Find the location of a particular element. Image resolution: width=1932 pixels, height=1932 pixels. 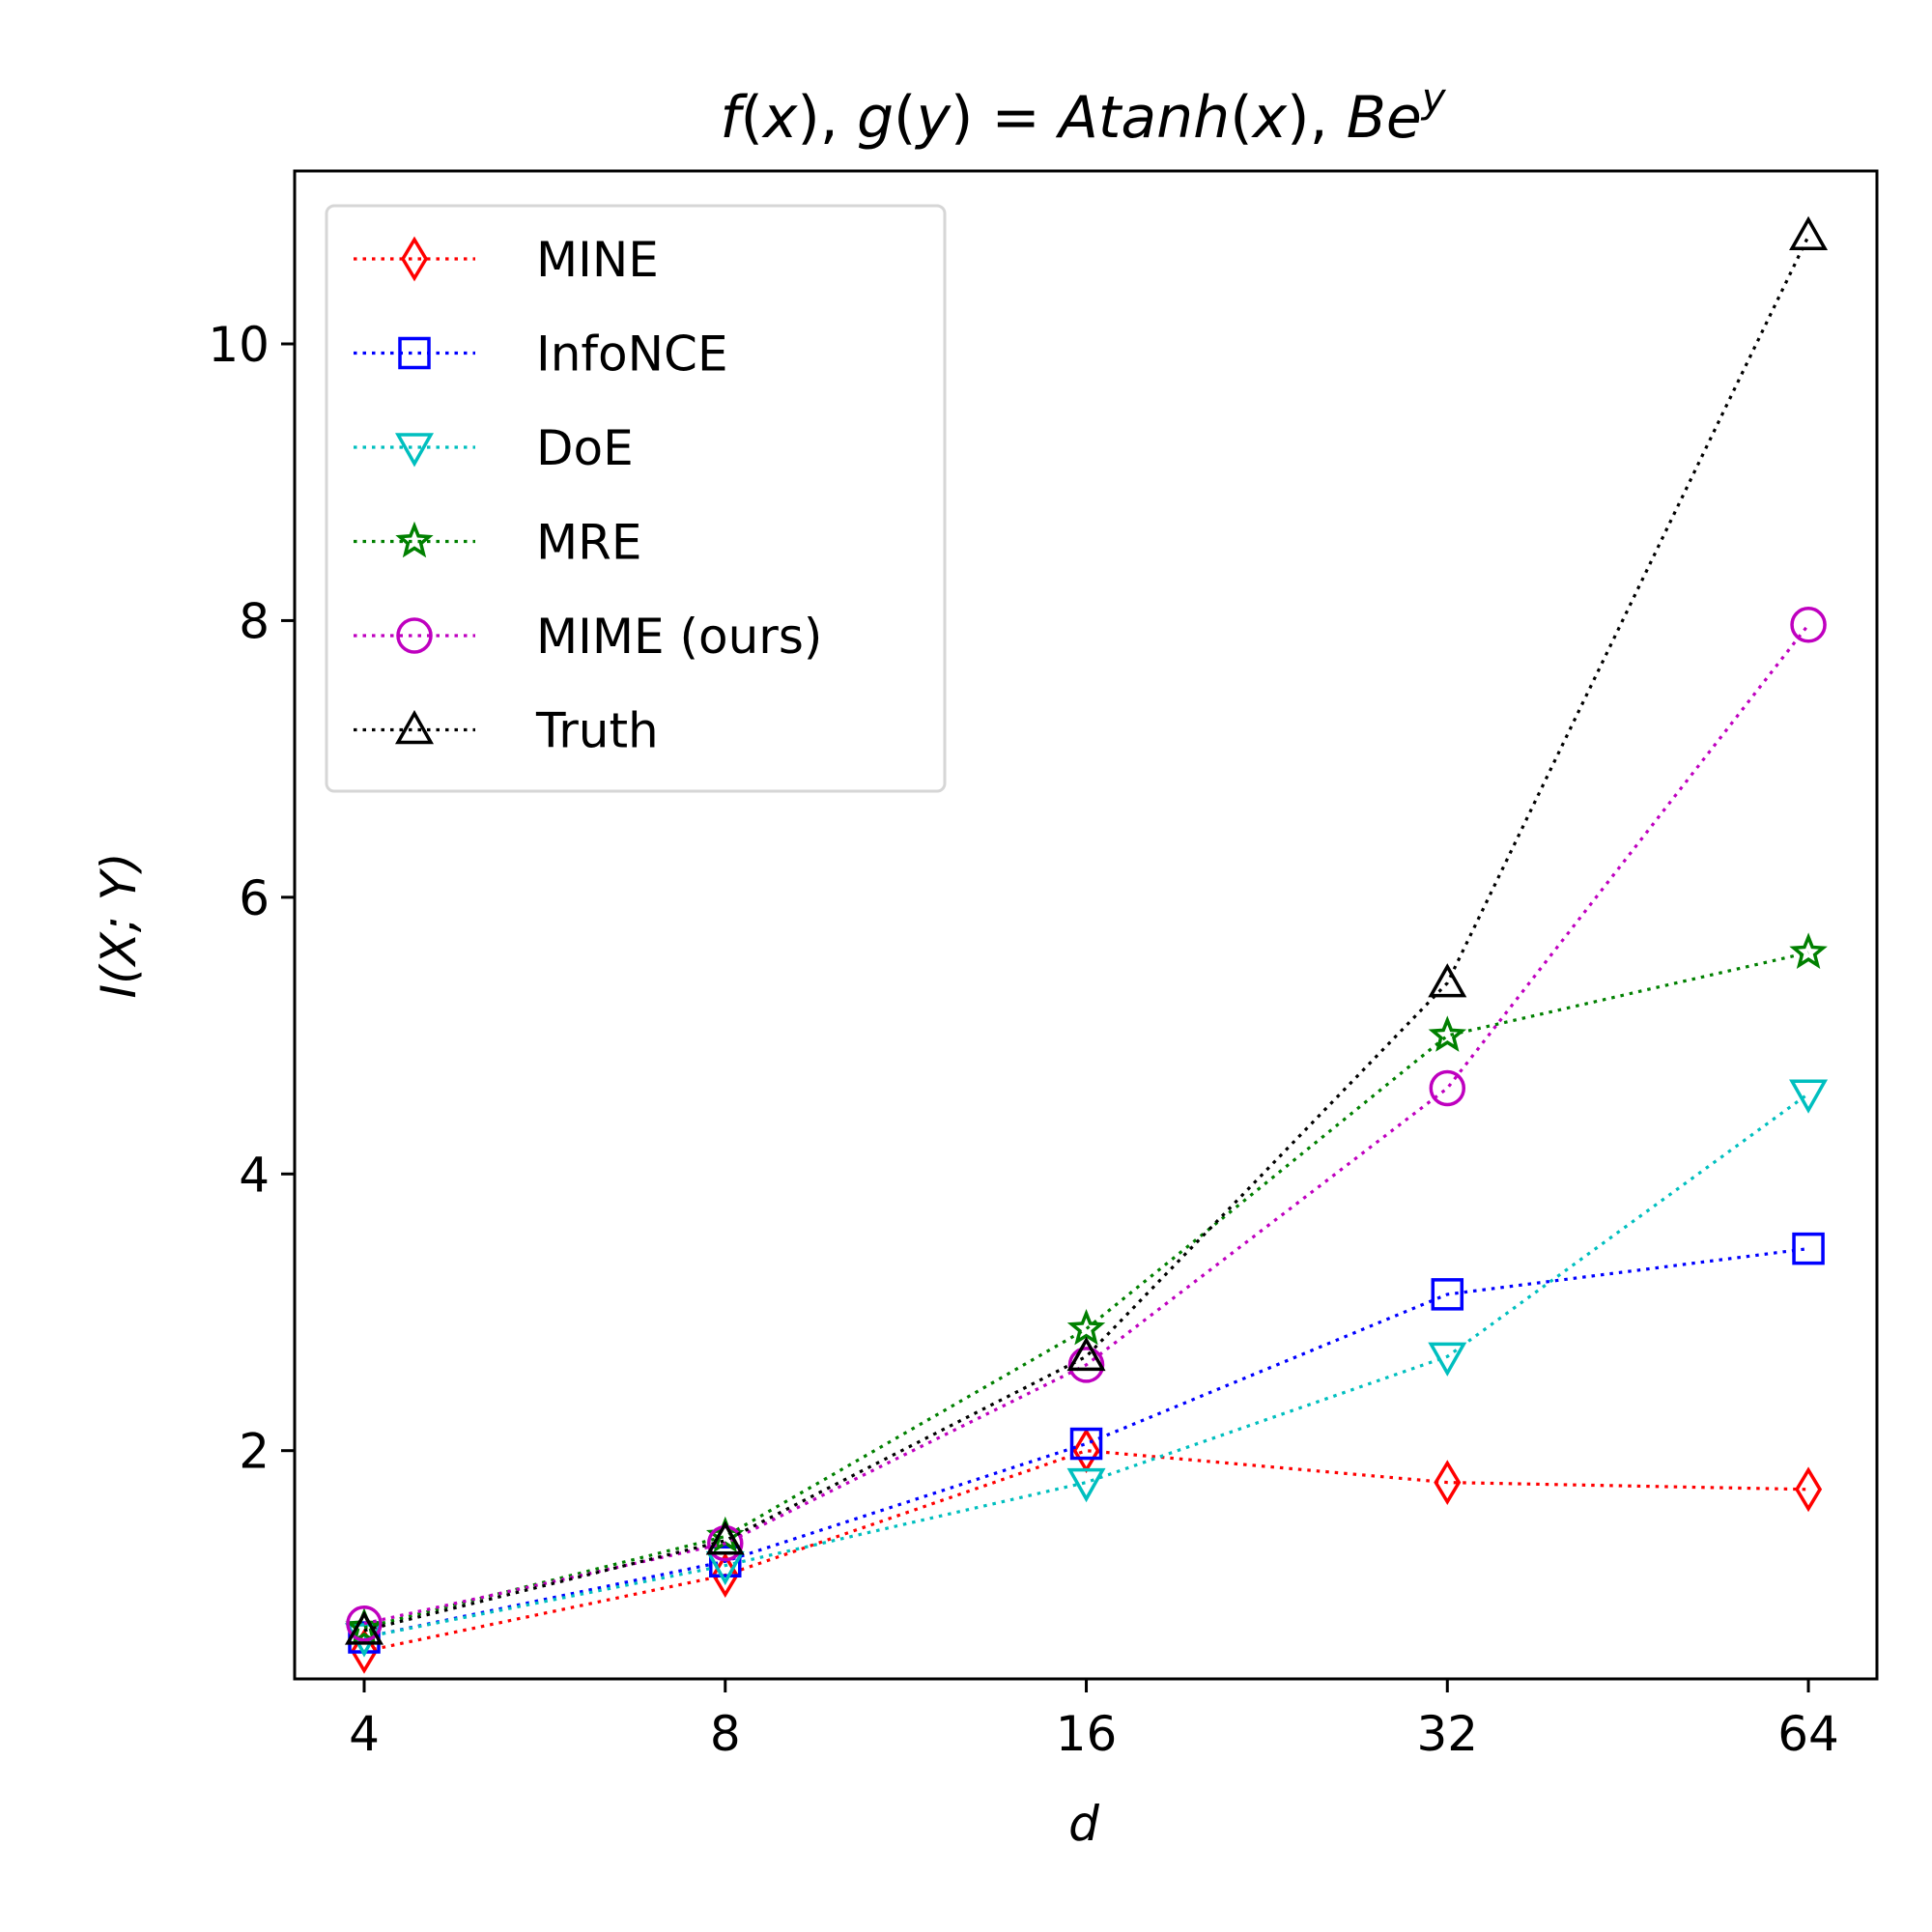

y-axis: 2 4 6 8 10 is located at coordinates (252, 898).